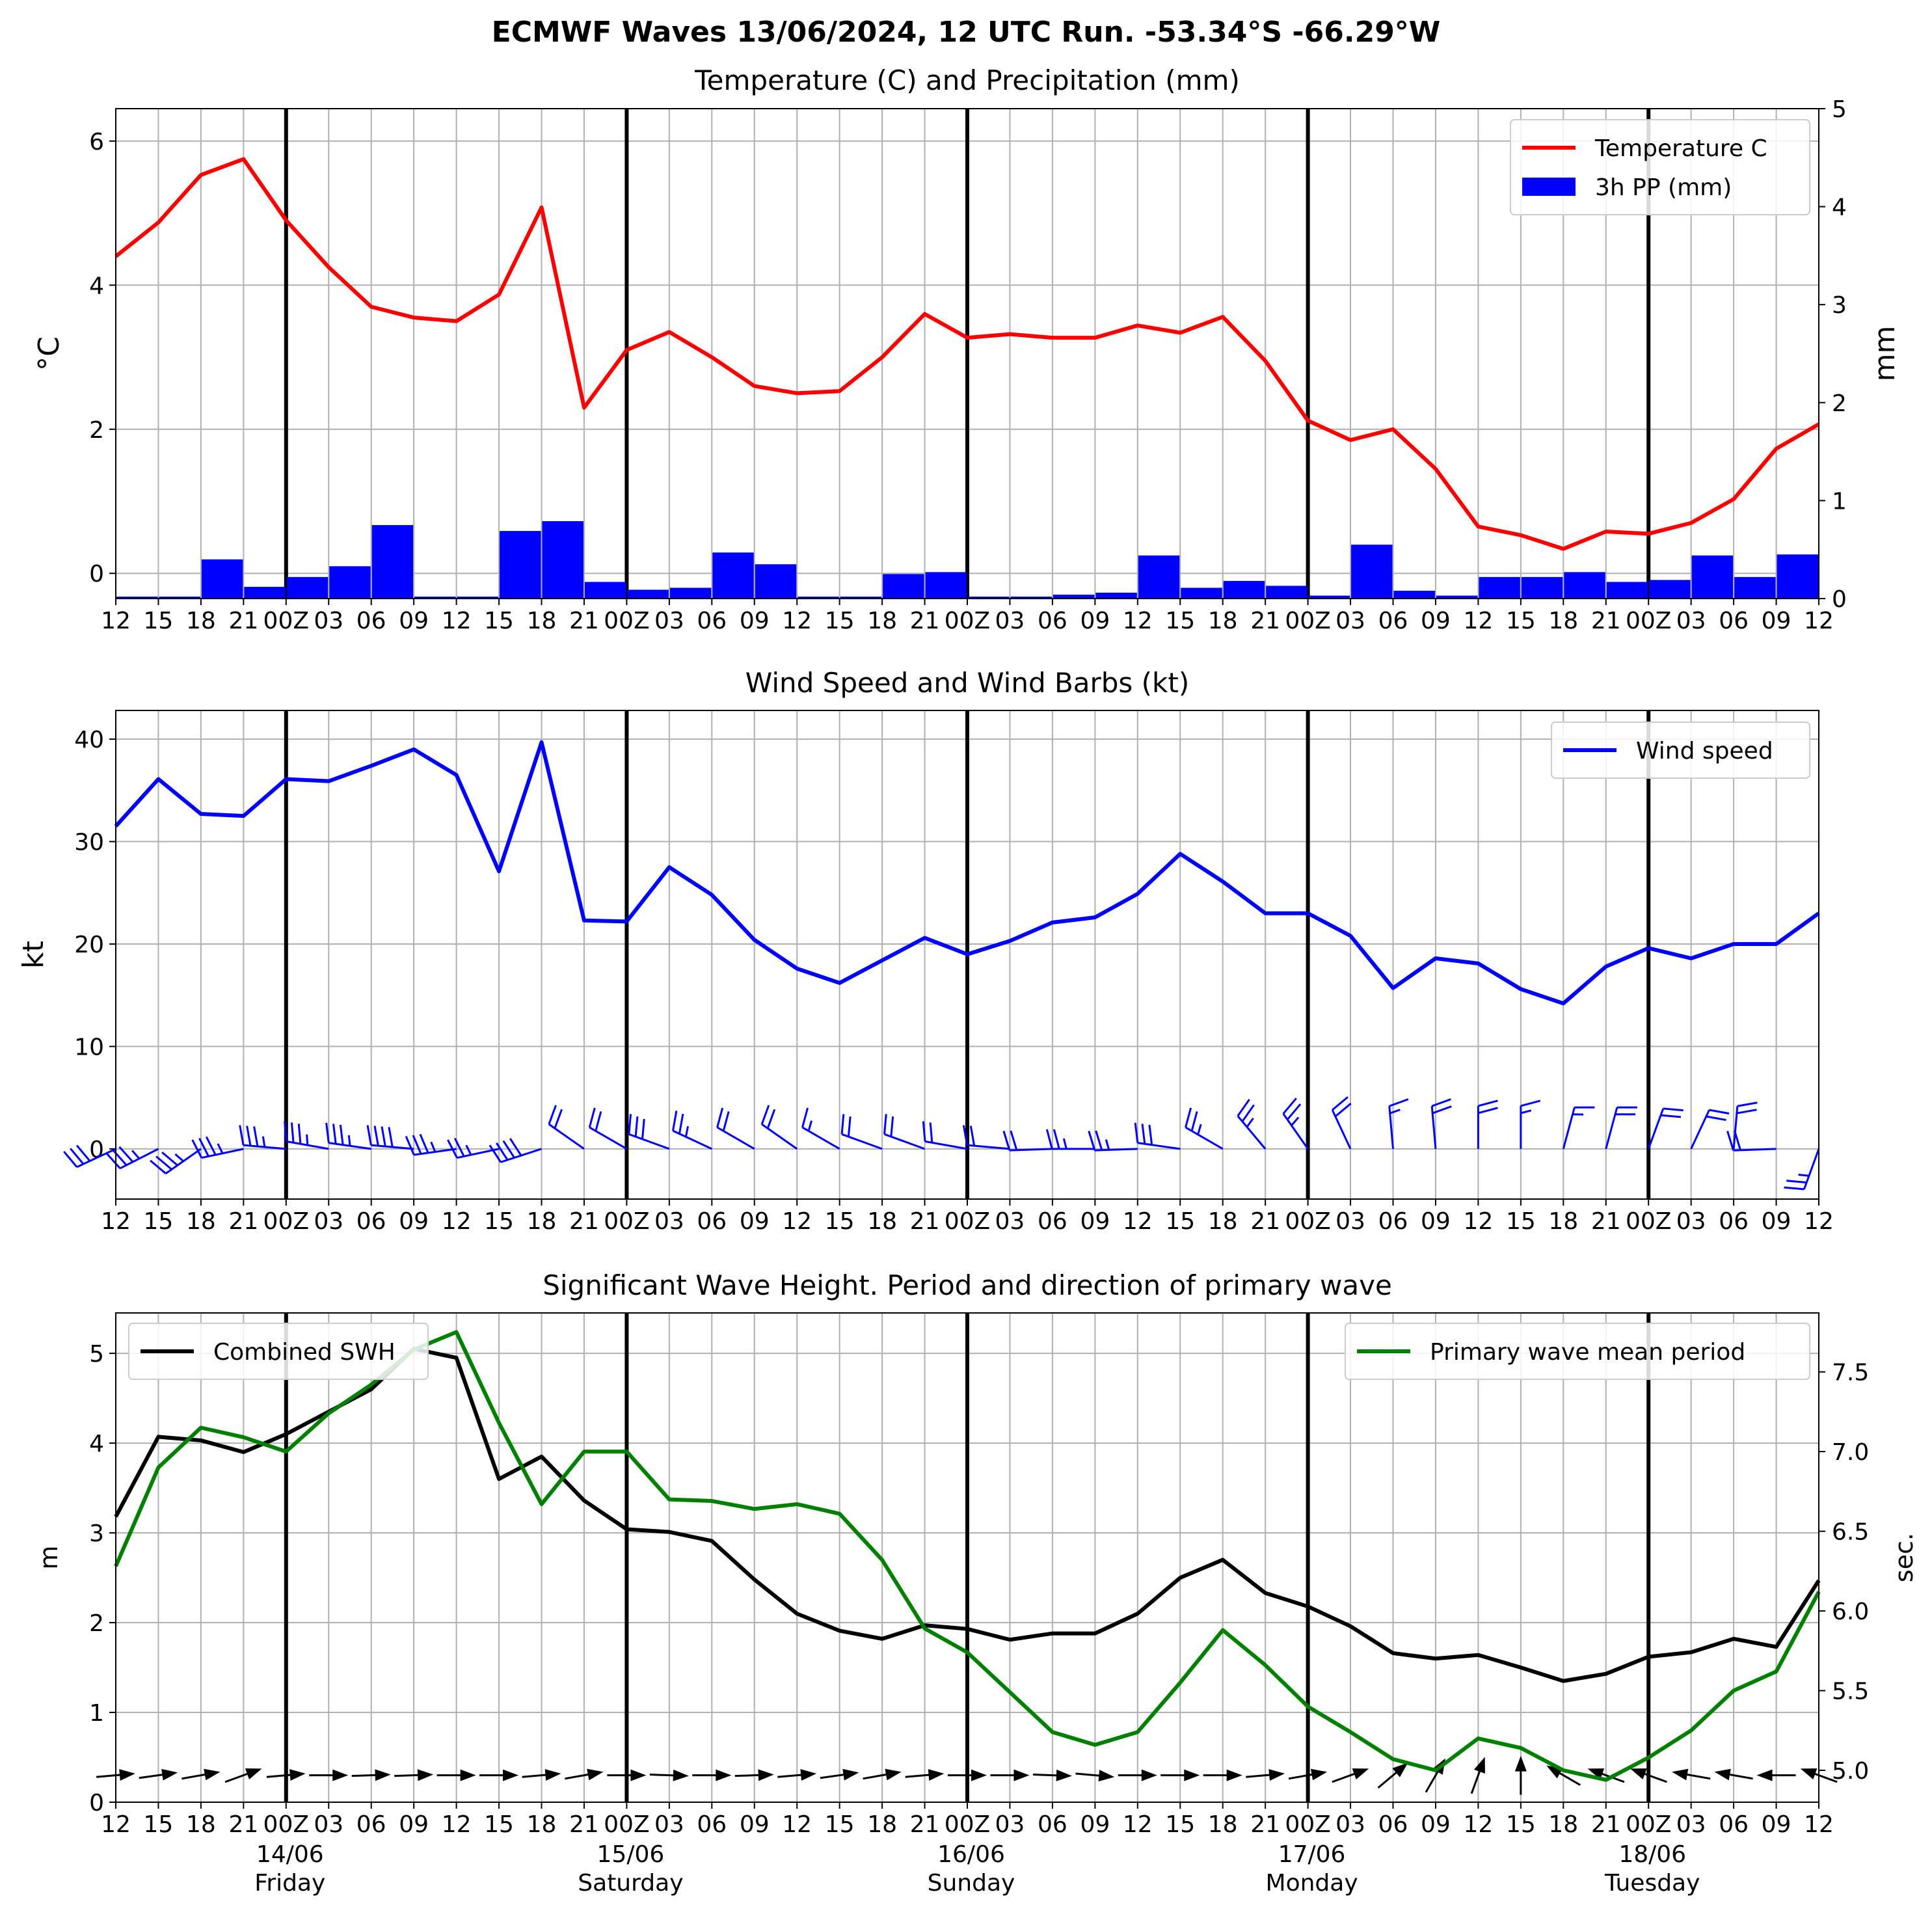 The width and height of the screenshot is (1932, 1918). I want to click on y-right-tick-label: 7.5, so click(1850, 1373).